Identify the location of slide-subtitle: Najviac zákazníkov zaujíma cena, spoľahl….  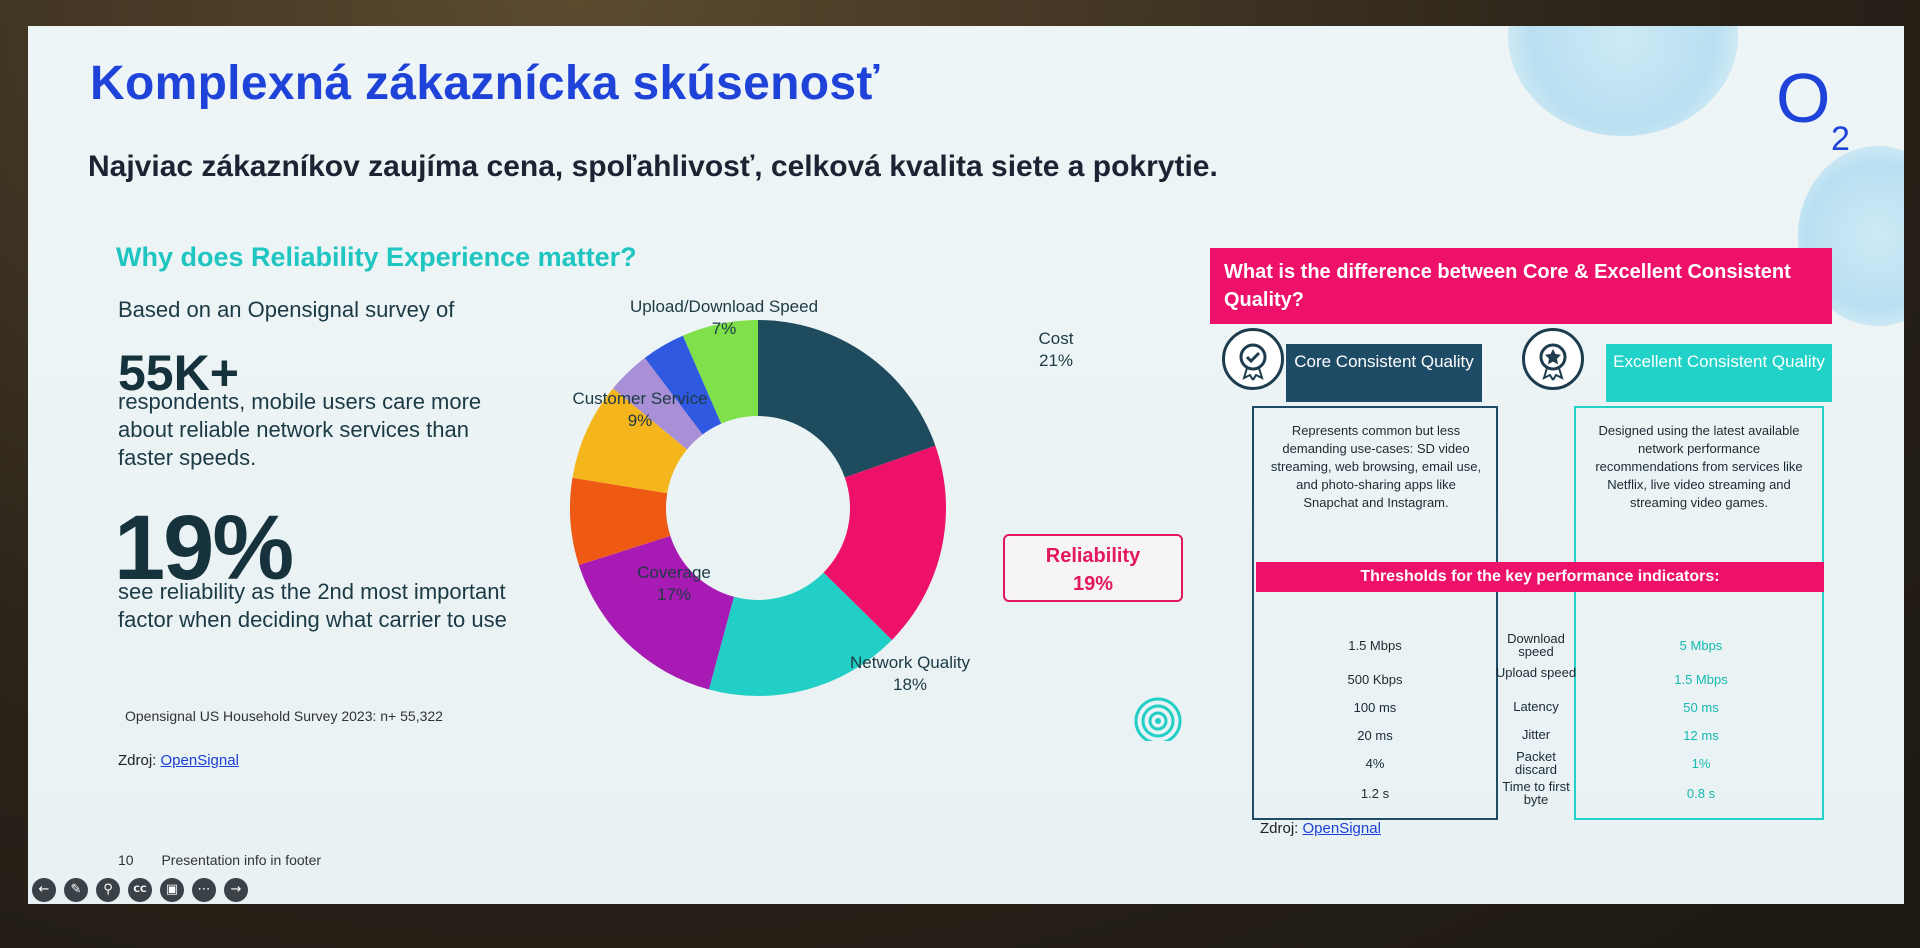
(653, 166).